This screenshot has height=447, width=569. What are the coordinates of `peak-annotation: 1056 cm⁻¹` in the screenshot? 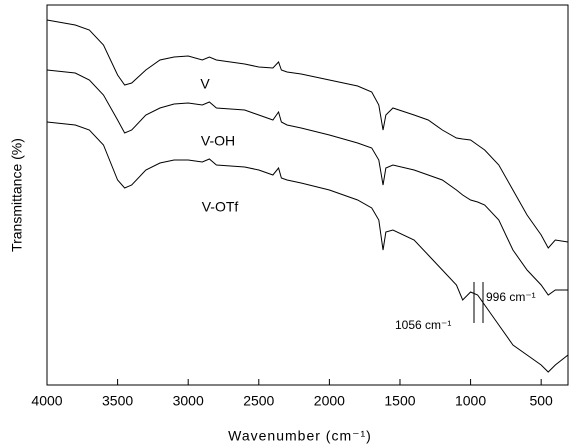 It's located at (423, 325).